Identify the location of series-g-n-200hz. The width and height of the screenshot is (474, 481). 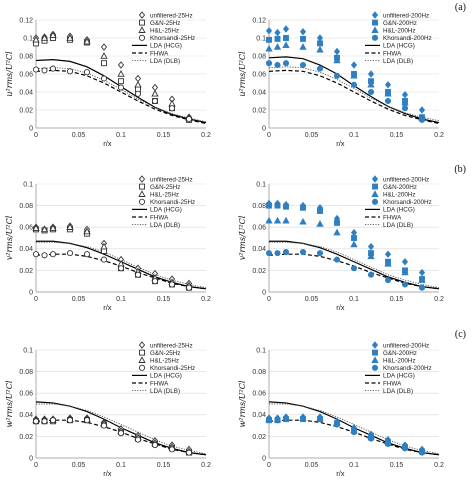
(345, 435).